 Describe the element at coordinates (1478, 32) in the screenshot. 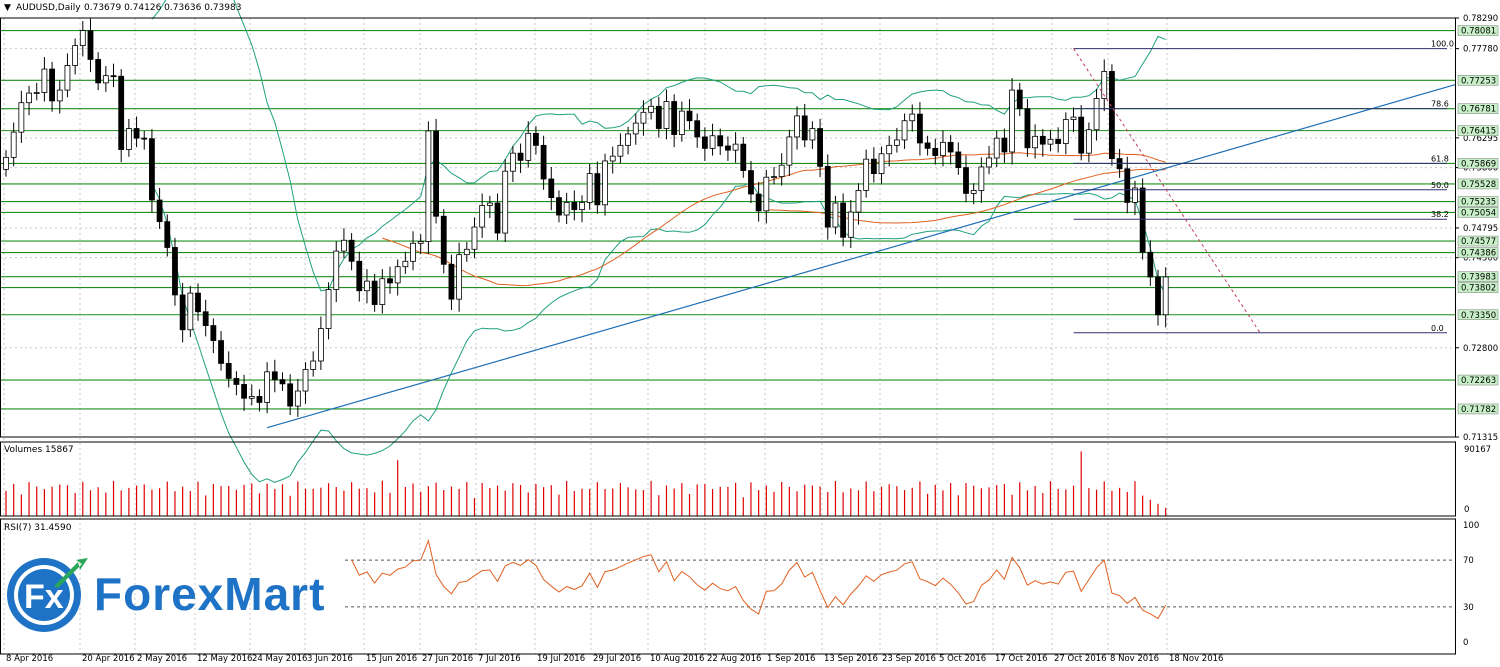

I see `sr-price-label: 0.78081` at that location.